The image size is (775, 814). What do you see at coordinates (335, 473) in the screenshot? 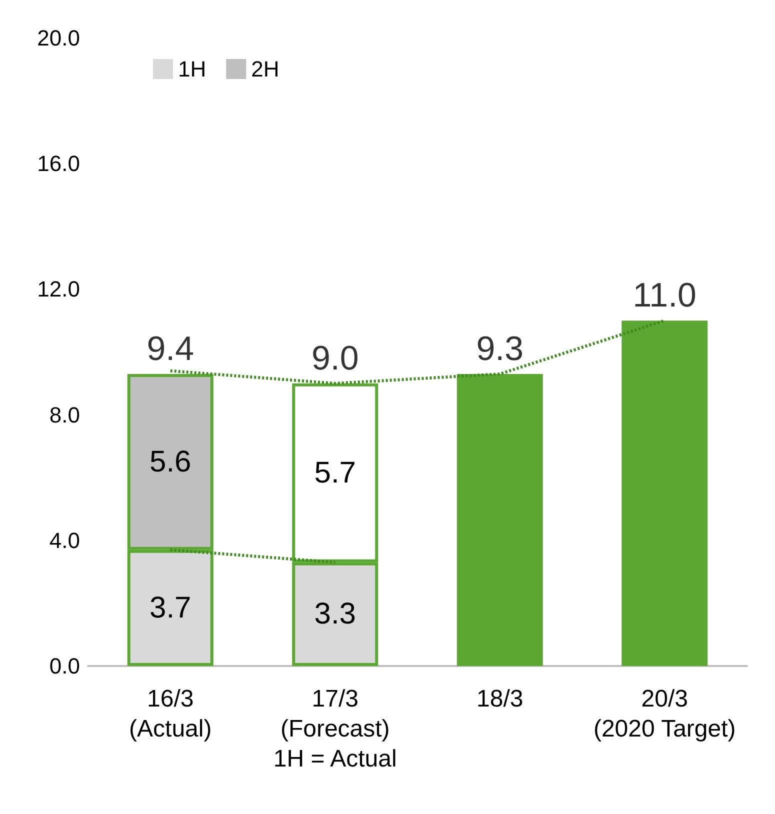
I see `data-label: 5.7` at bounding box center [335, 473].